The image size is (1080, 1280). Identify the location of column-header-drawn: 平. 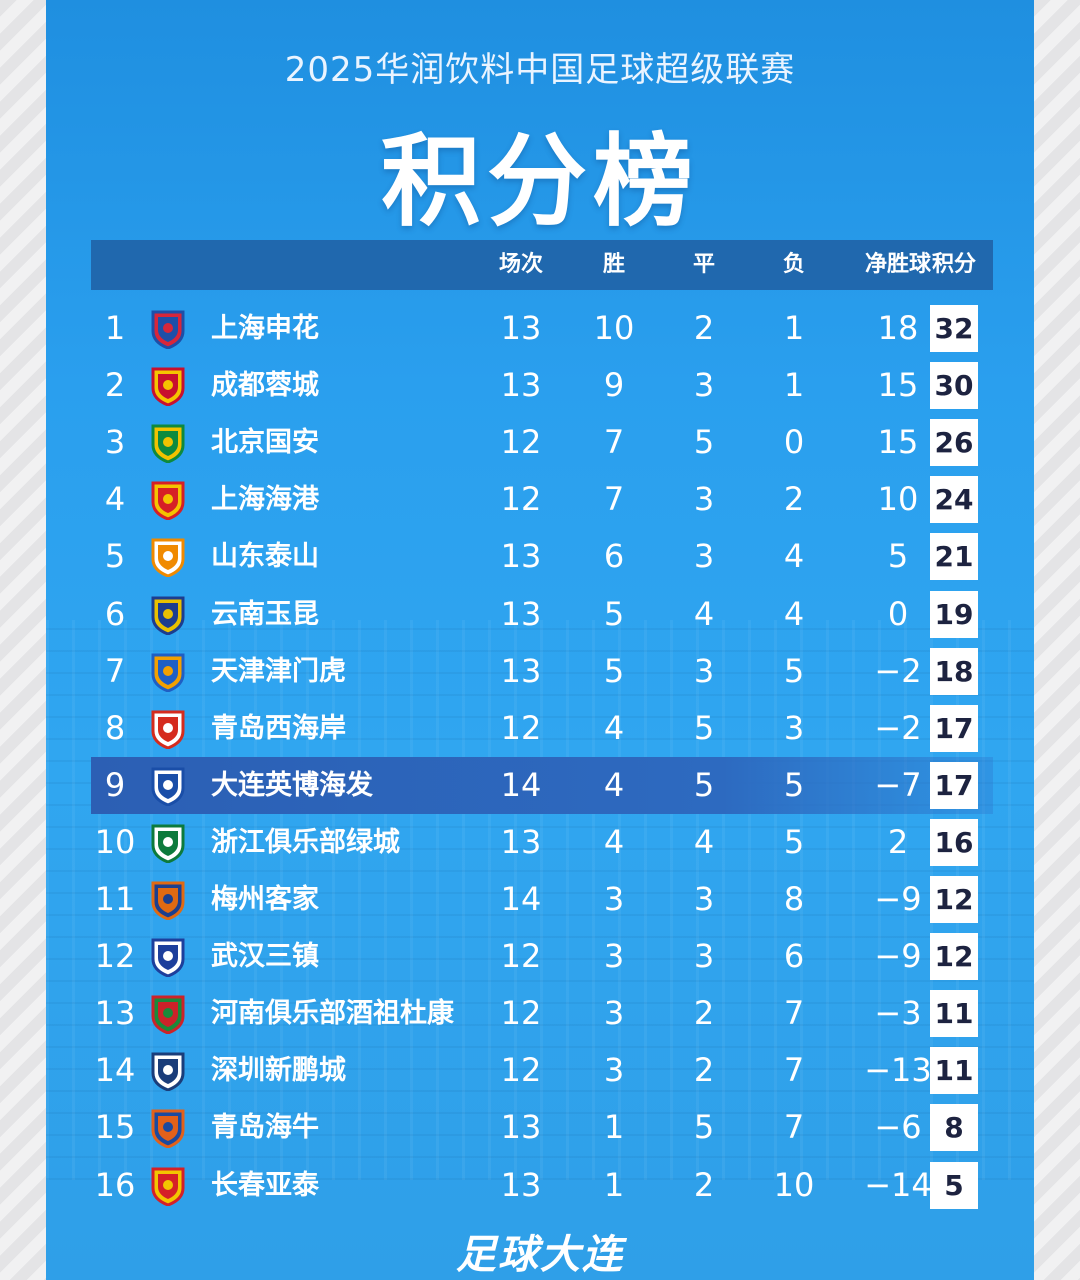
(703, 264).